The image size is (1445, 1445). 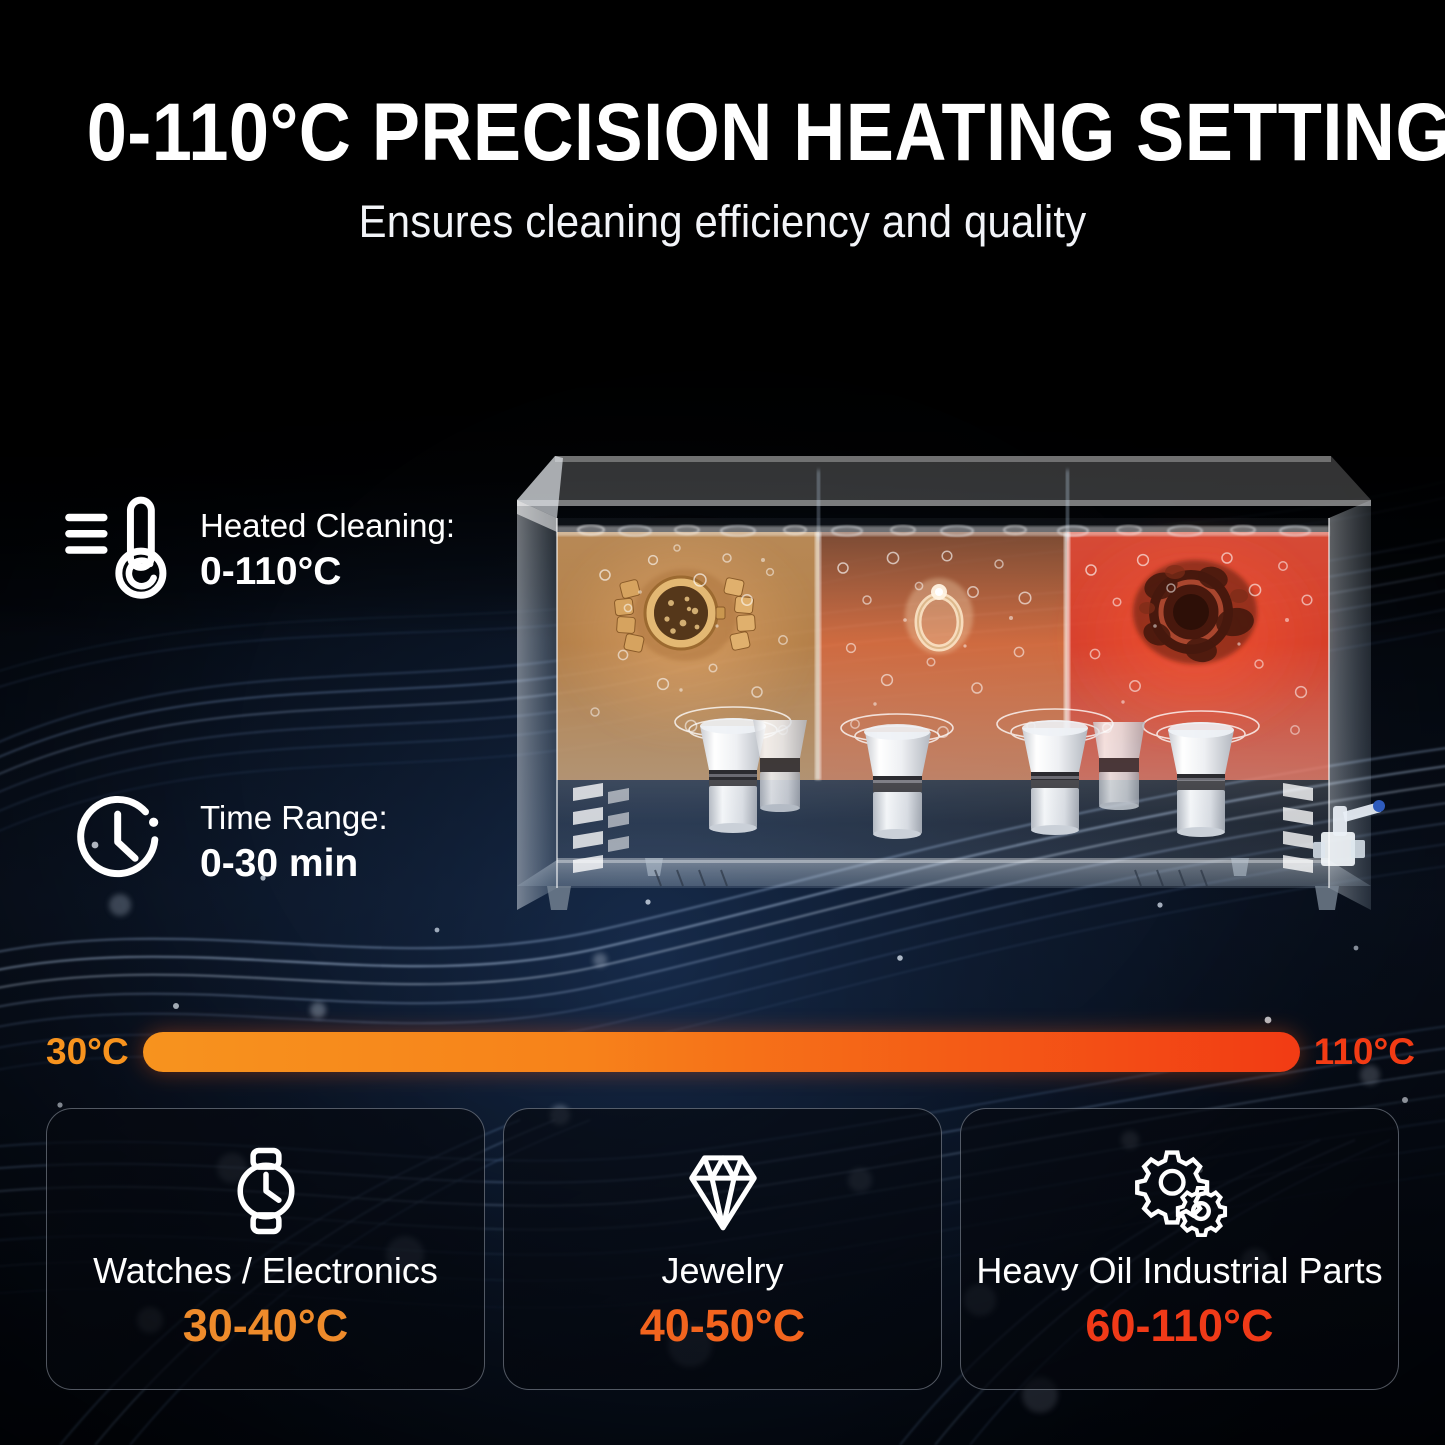 I want to click on feature-value: 0-30 min, so click(x=279, y=863).